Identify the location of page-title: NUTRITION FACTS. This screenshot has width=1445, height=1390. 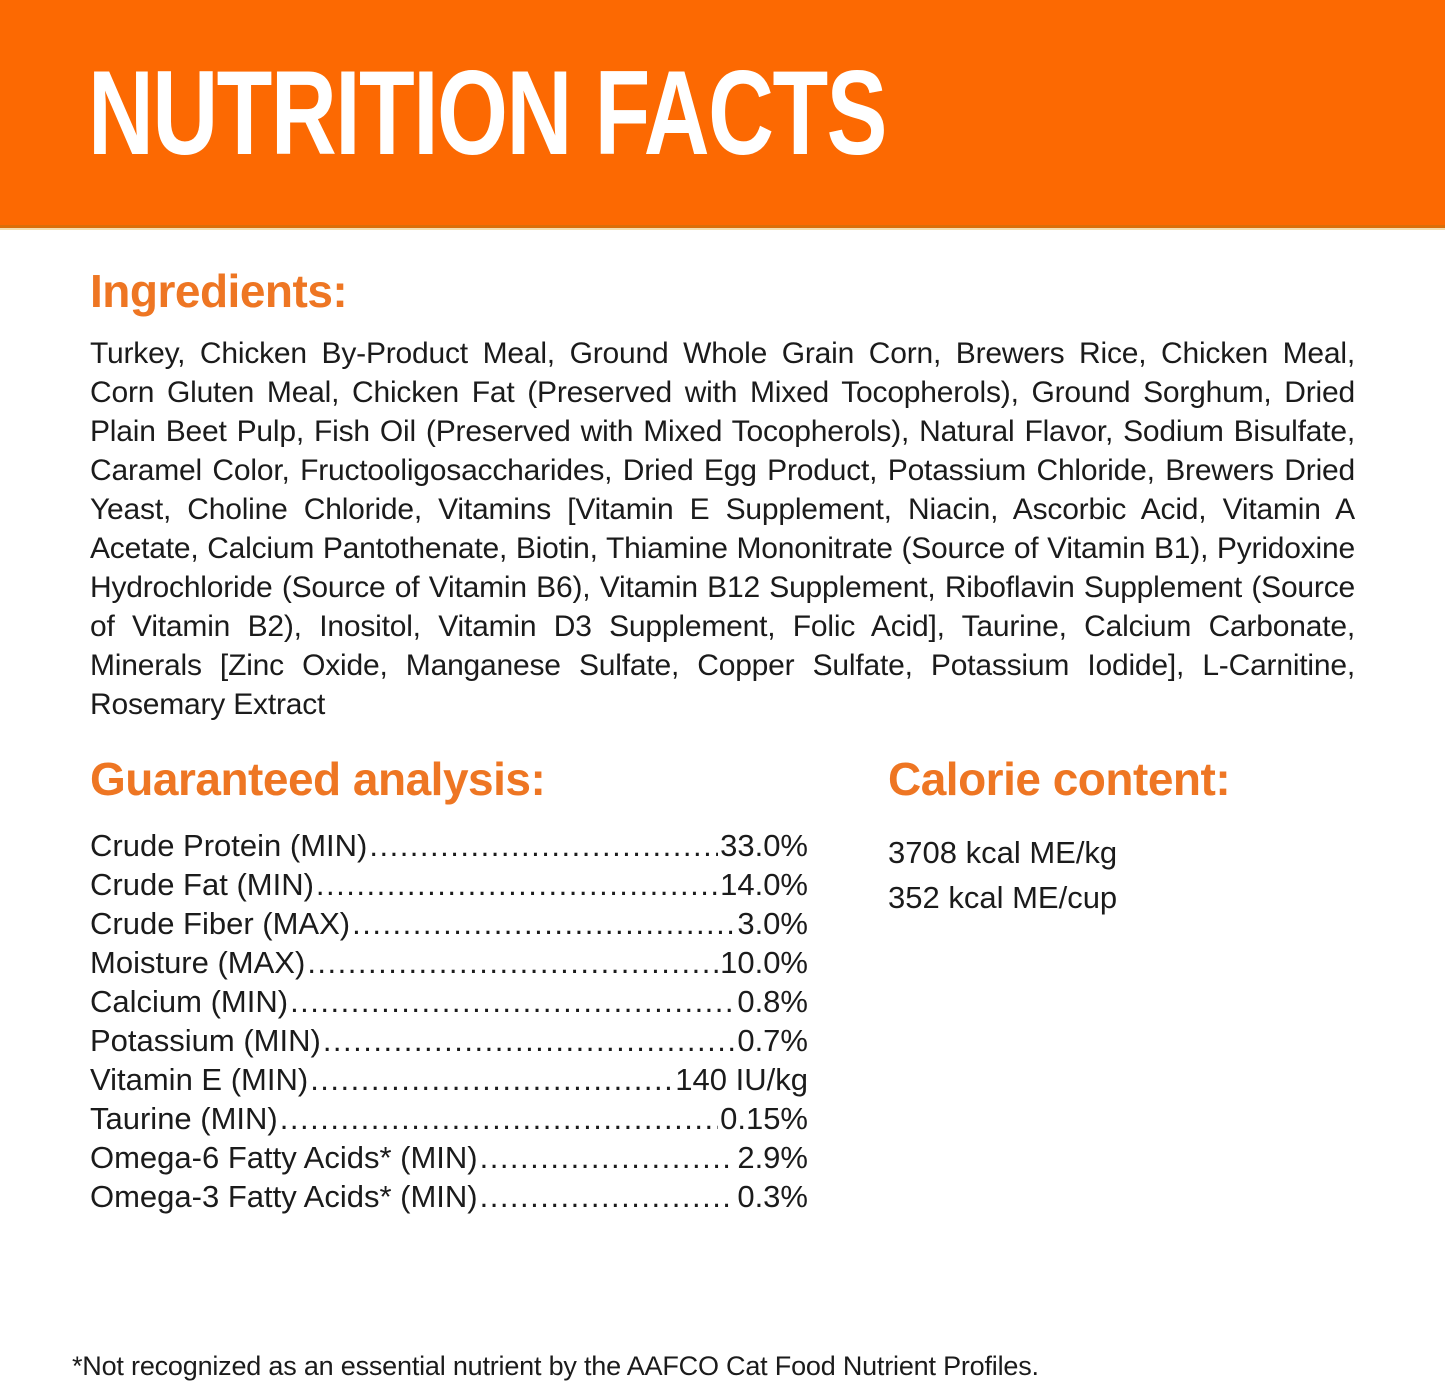
(487, 112).